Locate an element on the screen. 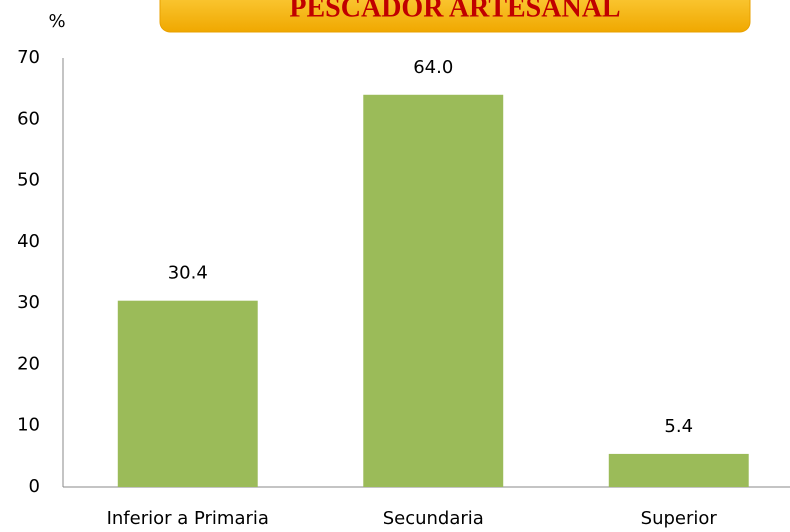  y-axis-label: % is located at coordinates (56, 21).